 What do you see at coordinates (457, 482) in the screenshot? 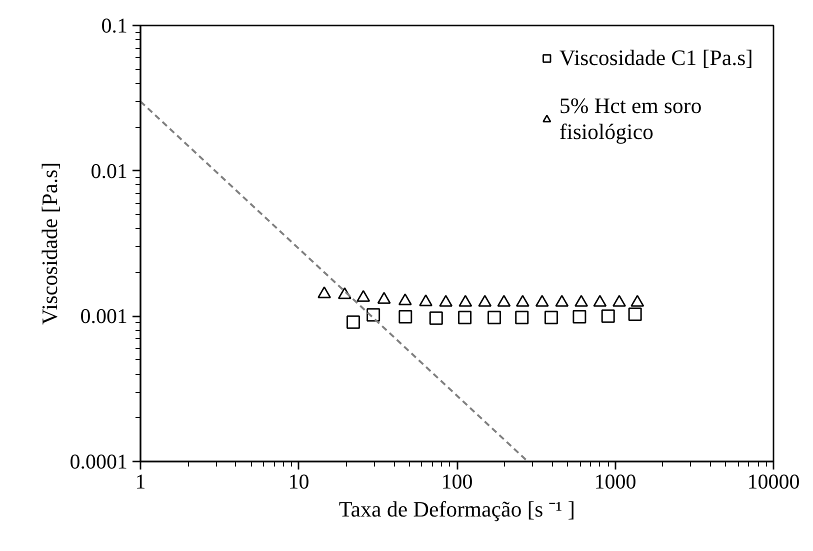
I see `x-tick-label: 100` at bounding box center [457, 482].